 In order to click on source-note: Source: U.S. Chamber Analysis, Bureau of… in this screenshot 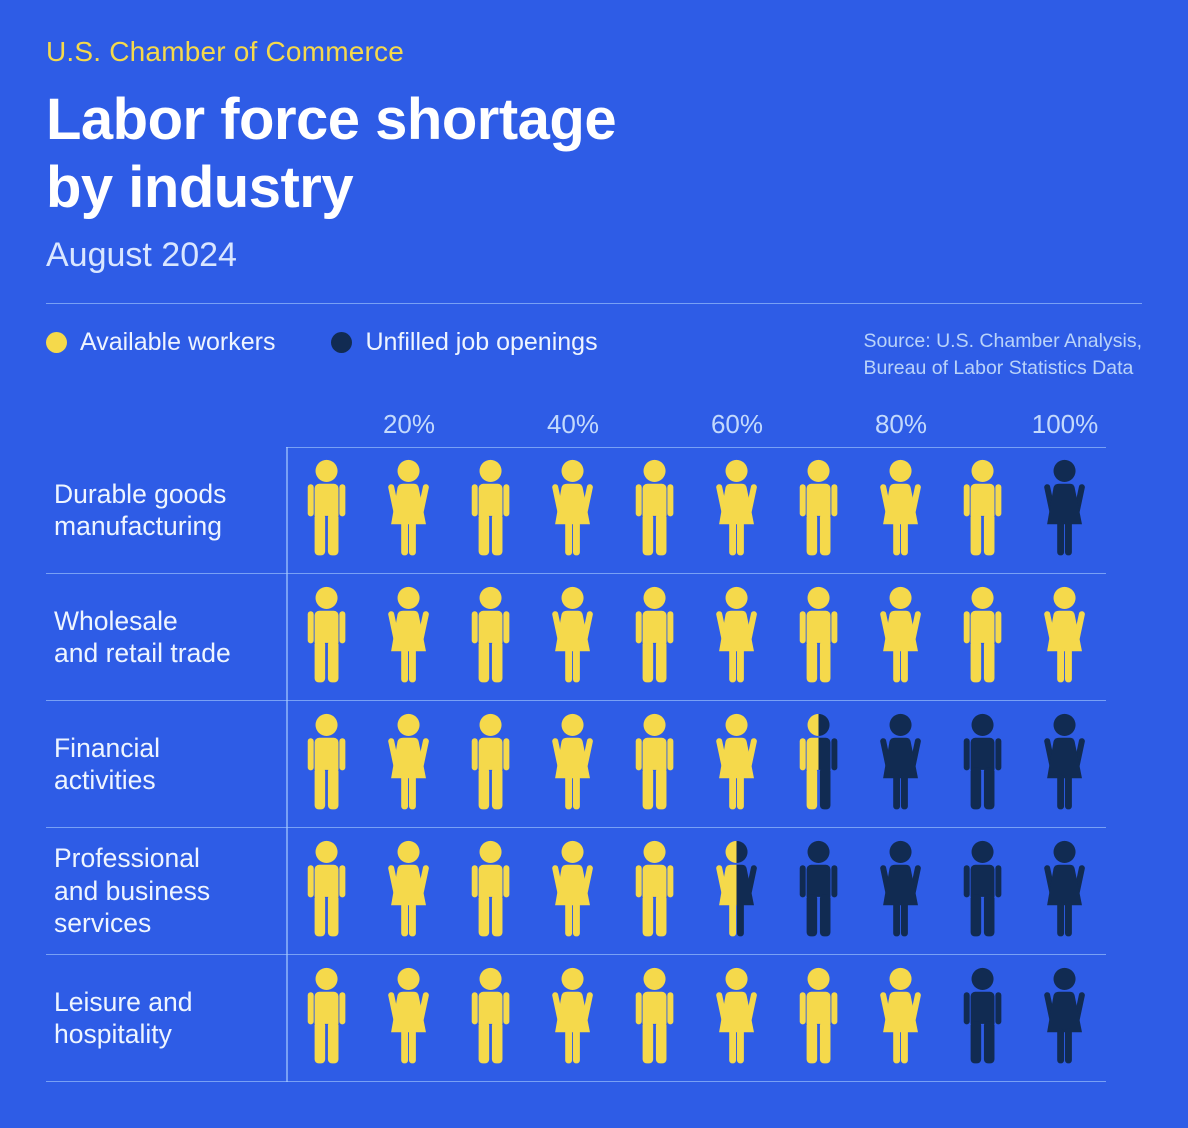, I will do `click(1002, 354)`.